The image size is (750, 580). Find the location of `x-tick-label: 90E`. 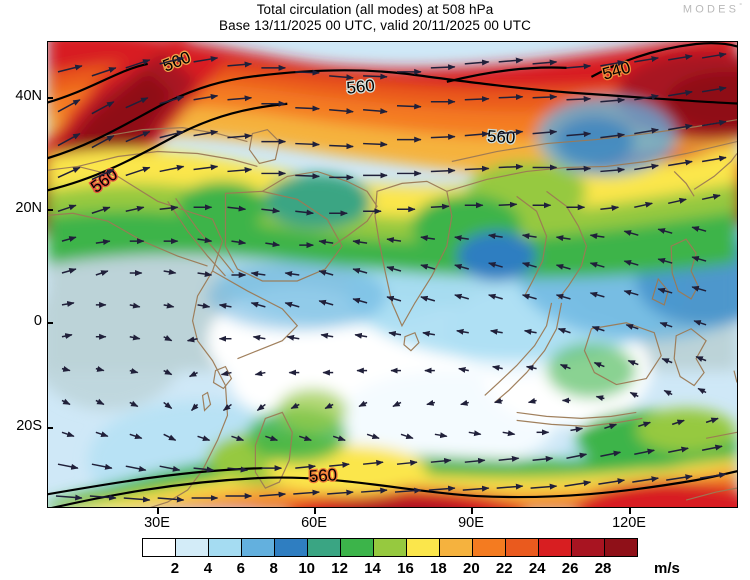

x-tick-label: 90E is located at coordinates (471, 523).